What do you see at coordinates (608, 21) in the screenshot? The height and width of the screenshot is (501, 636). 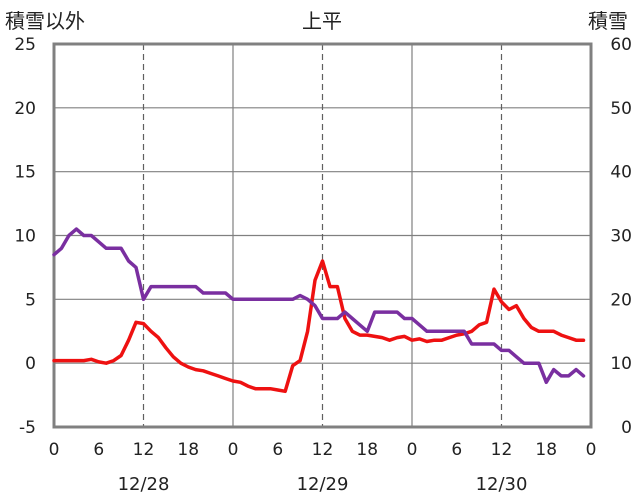 I see `right-axis-title: 積雪` at bounding box center [608, 21].